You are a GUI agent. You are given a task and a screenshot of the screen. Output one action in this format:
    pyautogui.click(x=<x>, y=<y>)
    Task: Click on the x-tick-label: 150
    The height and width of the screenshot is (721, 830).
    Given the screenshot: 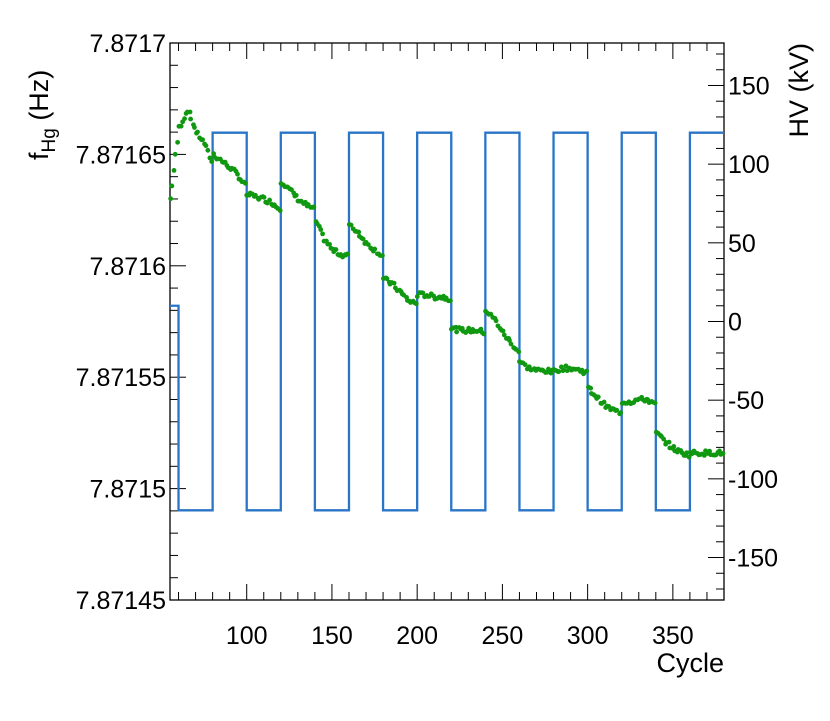 What is the action you would take?
    pyautogui.click(x=332, y=636)
    